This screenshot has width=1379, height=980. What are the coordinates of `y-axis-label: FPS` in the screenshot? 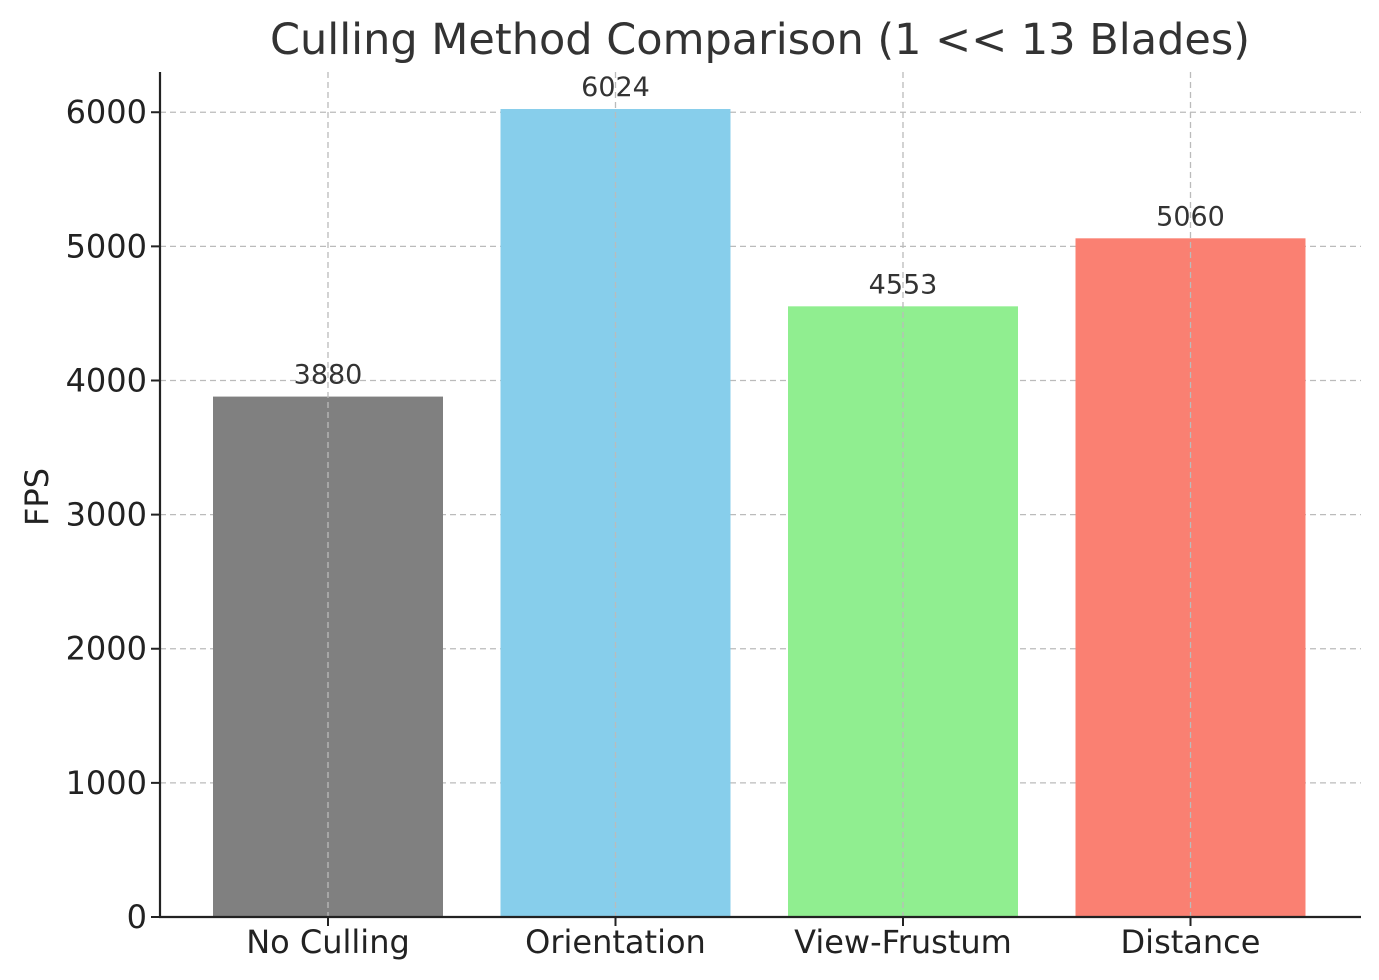 It's located at (37, 497).